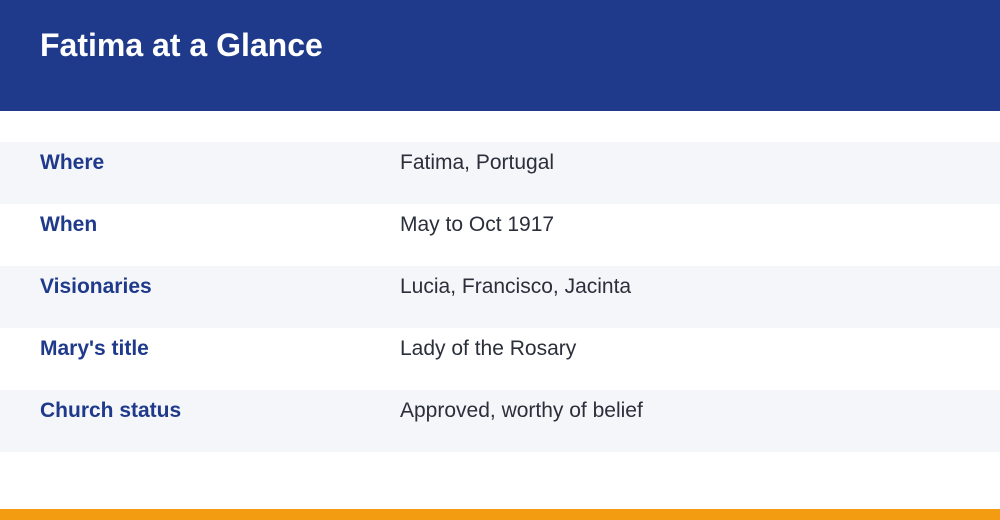 The image size is (1000, 520). Describe the element at coordinates (181, 45) in the screenshot. I see `title: Fatima at a Glance` at that location.